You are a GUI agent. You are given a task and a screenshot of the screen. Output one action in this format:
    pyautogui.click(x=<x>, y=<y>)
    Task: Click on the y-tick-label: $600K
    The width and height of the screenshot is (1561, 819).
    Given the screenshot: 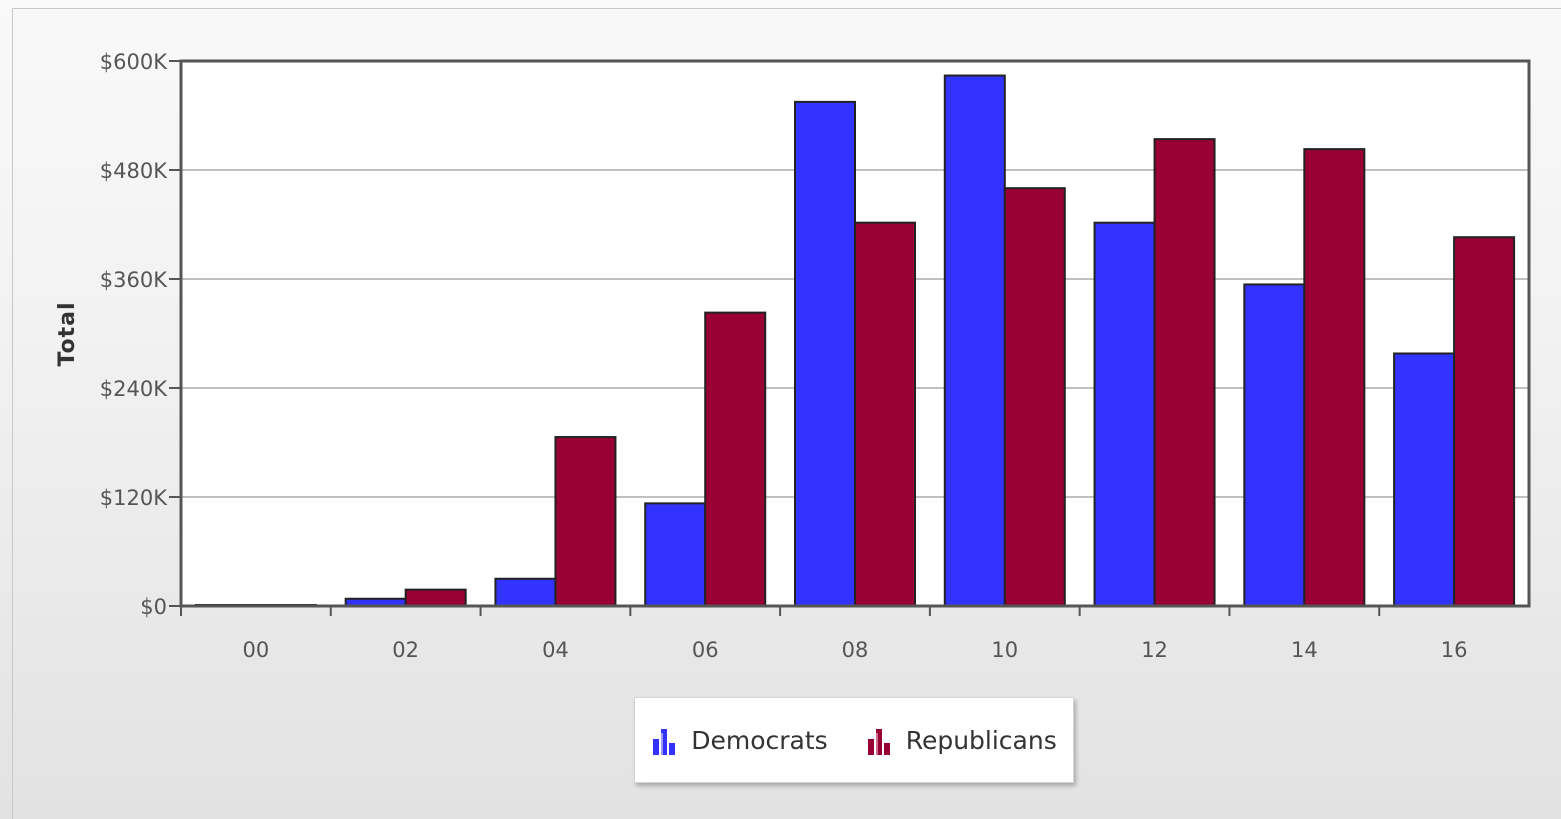 What is the action you would take?
    pyautogui.click(x=134, y=62)
    